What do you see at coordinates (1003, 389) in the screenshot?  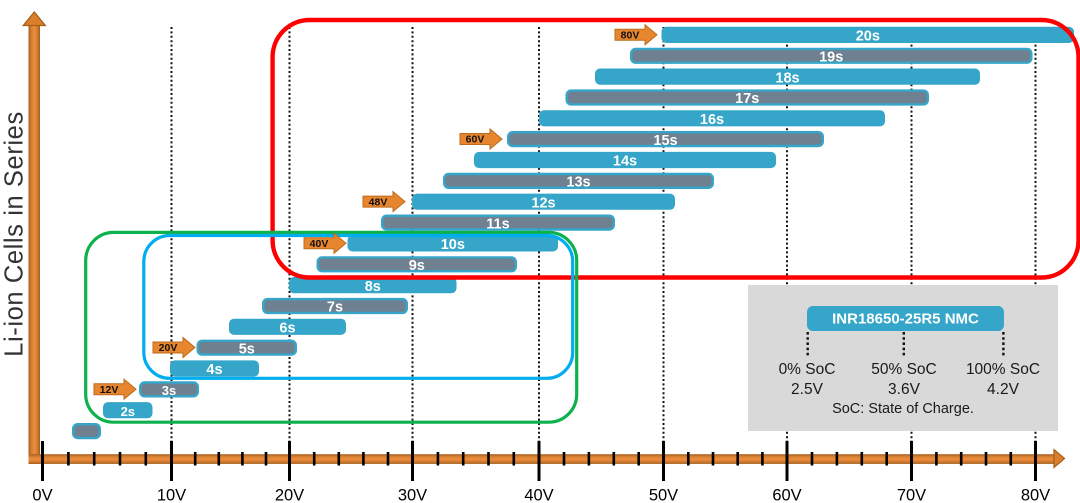 I see `svg-text: 4.2V` at bounding box center [1003, 389].